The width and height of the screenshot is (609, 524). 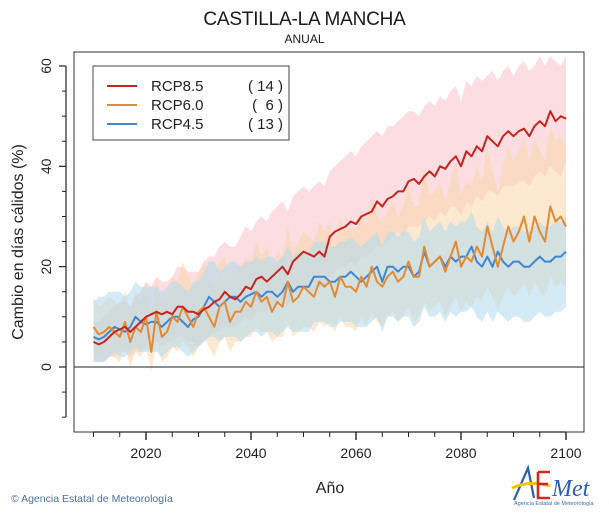 I want to click on x-tick-label: 2060, so click(x=355, y=453).